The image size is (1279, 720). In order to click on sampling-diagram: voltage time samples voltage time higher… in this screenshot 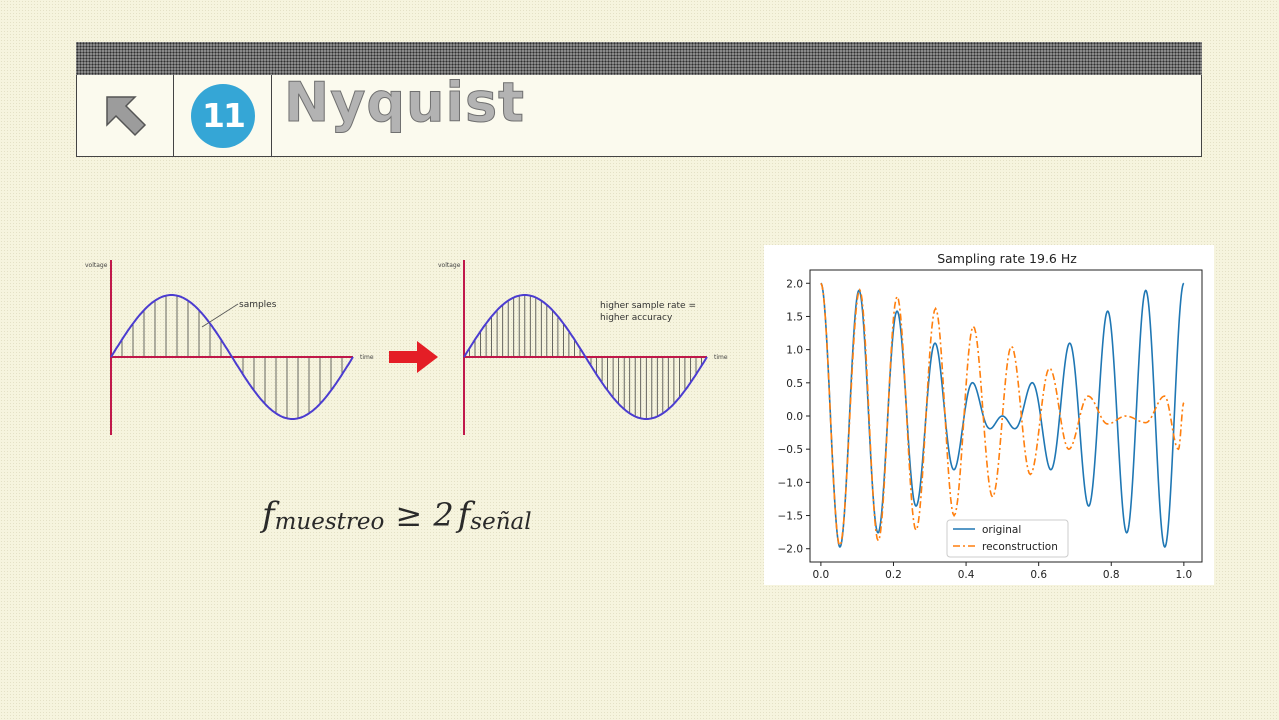, I will do `click(406, 347)`.